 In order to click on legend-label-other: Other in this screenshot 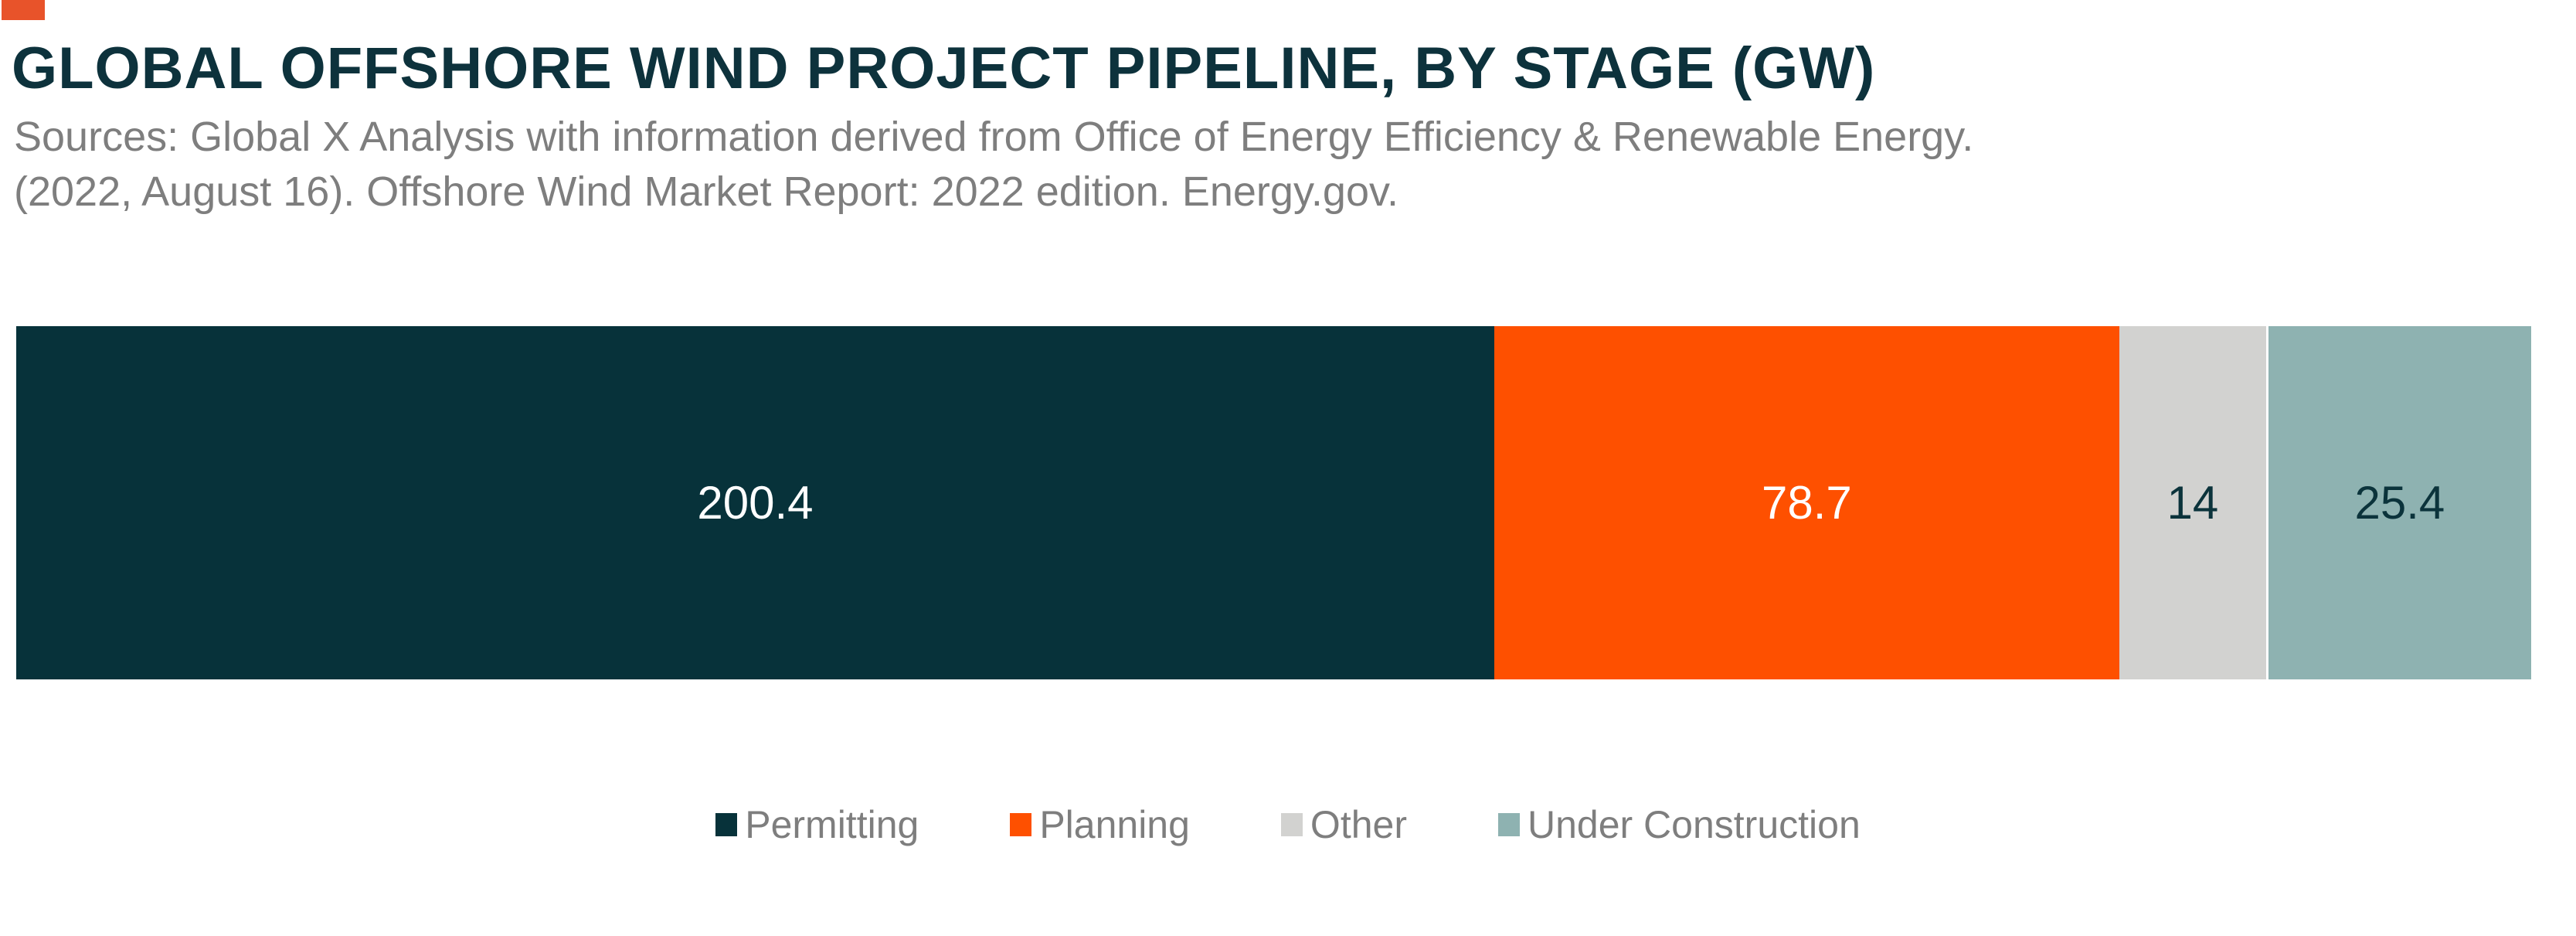, I will do `click(1358, 825)`.